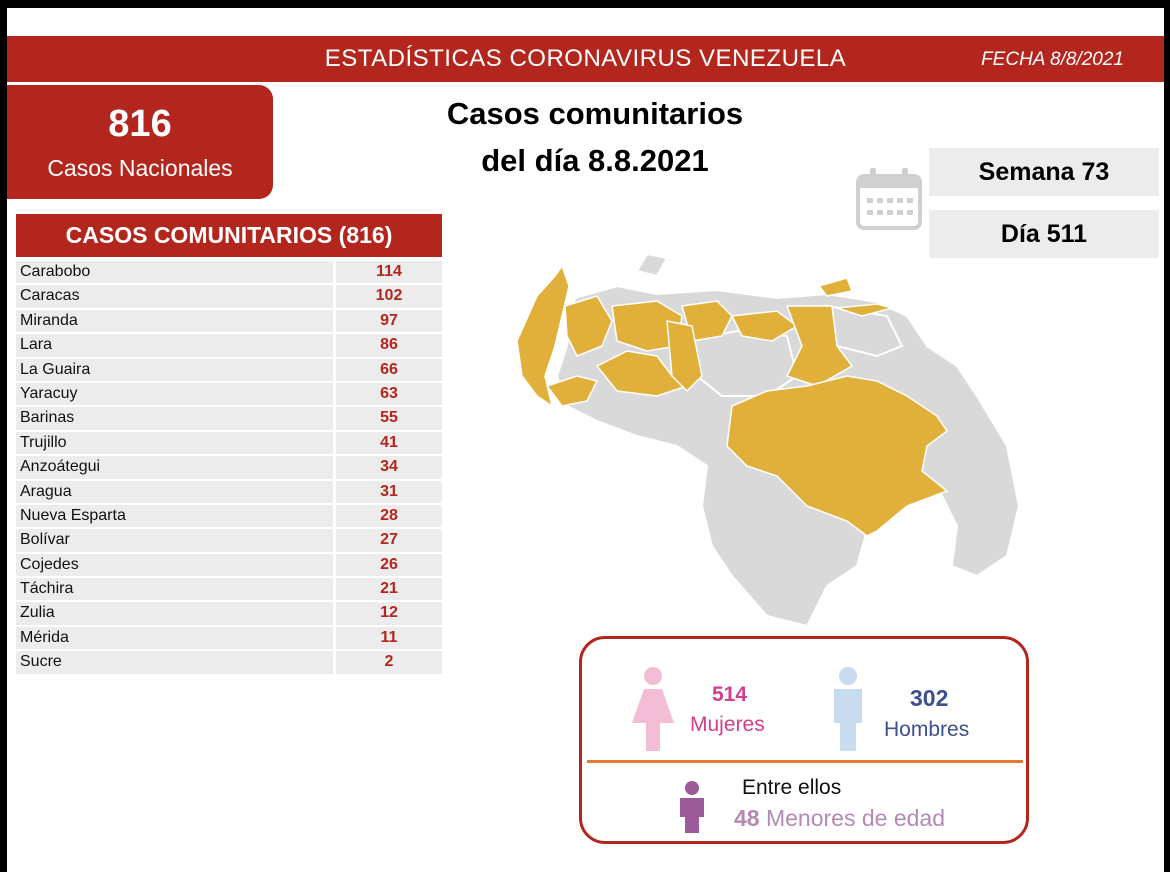 The width and height of the screenshot is (1170, 872). What do you see at coordinates (389, 491) in the screenshot?
I see `state-cases: 31` at bounding box center [389, 491].